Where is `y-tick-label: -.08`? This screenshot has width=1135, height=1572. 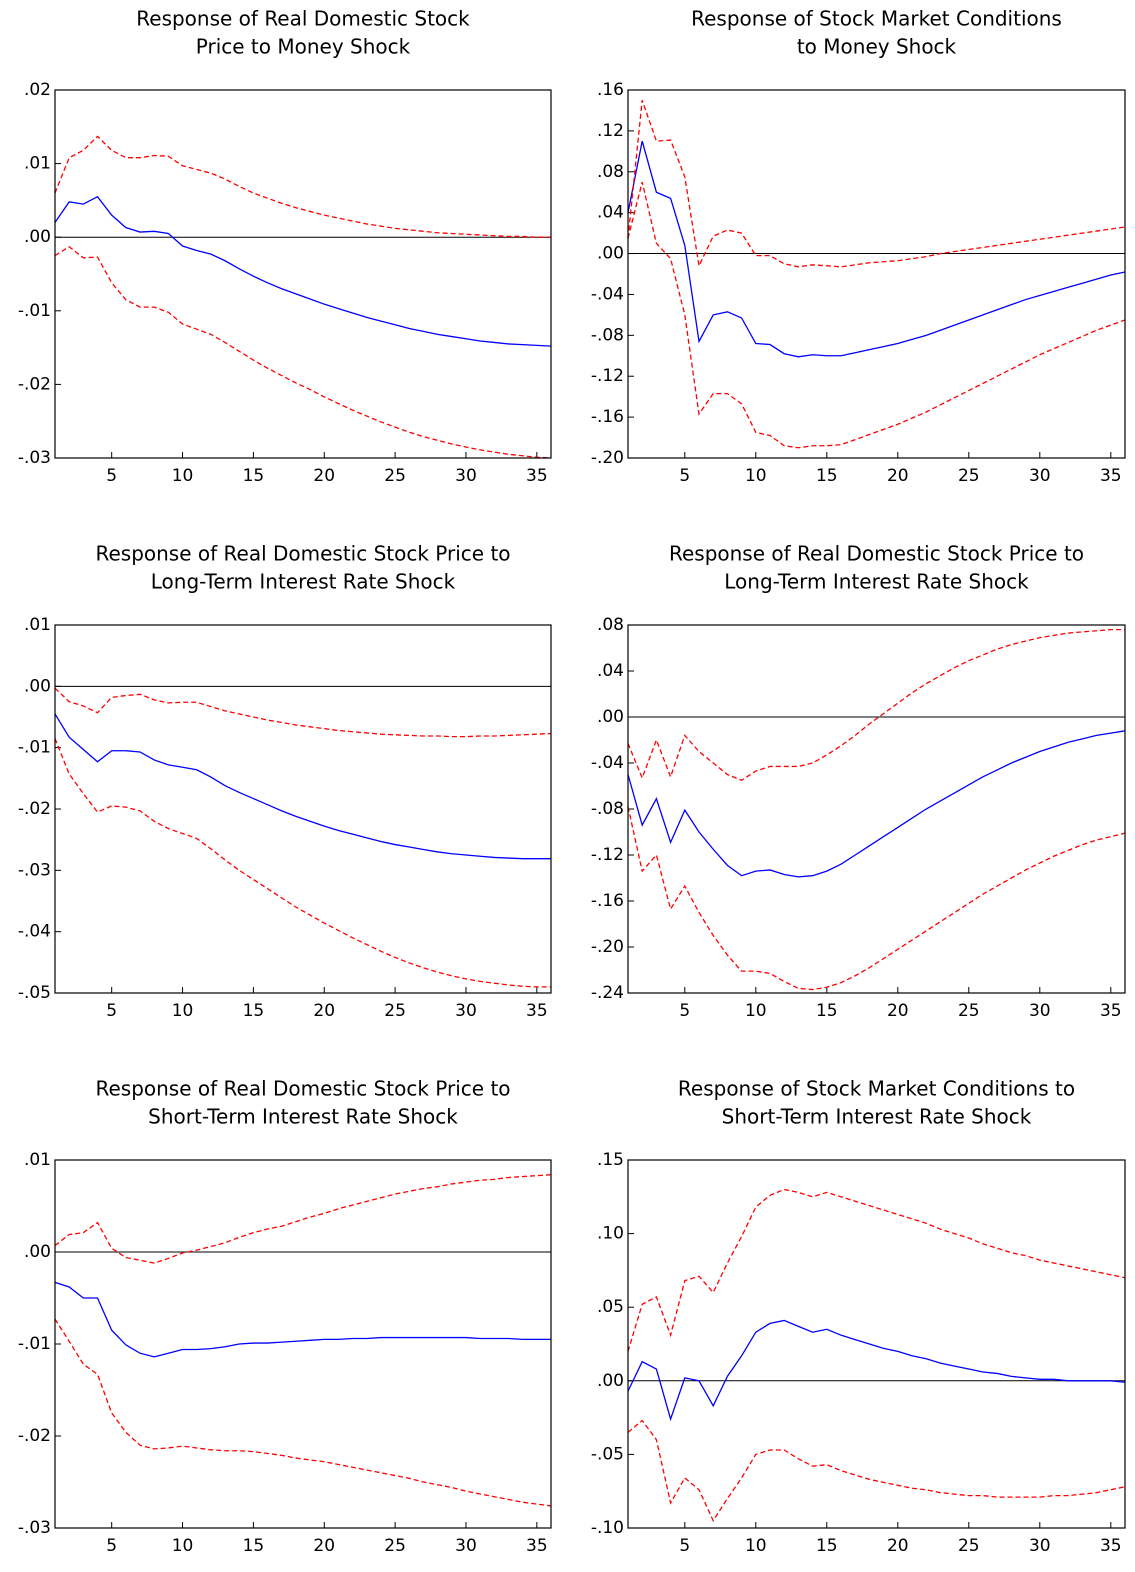 y-tick-label: -.08 is located at coordinates (607, 335).